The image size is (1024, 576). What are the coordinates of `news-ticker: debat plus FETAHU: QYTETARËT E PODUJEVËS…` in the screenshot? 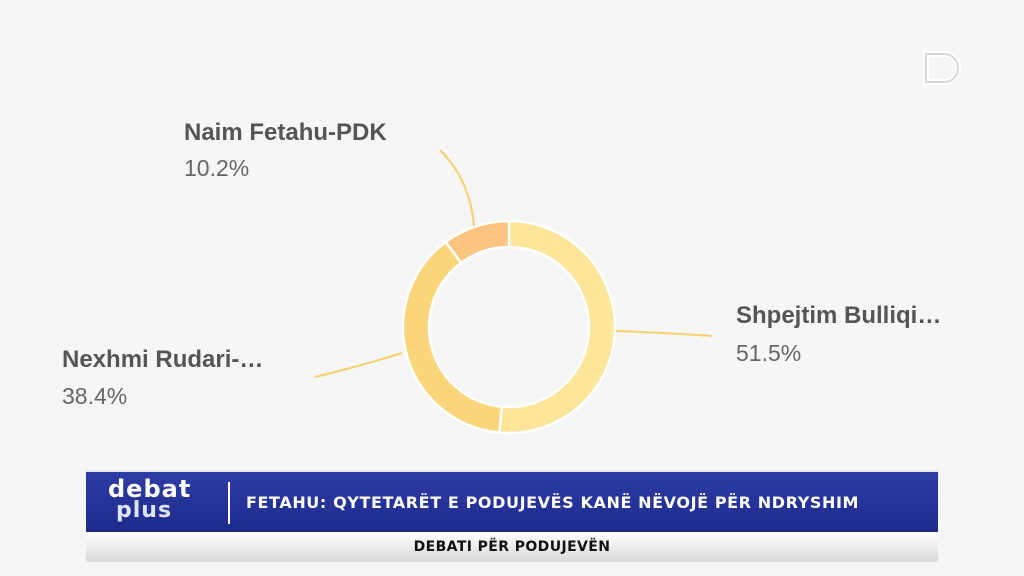 It's located at (512, 502).